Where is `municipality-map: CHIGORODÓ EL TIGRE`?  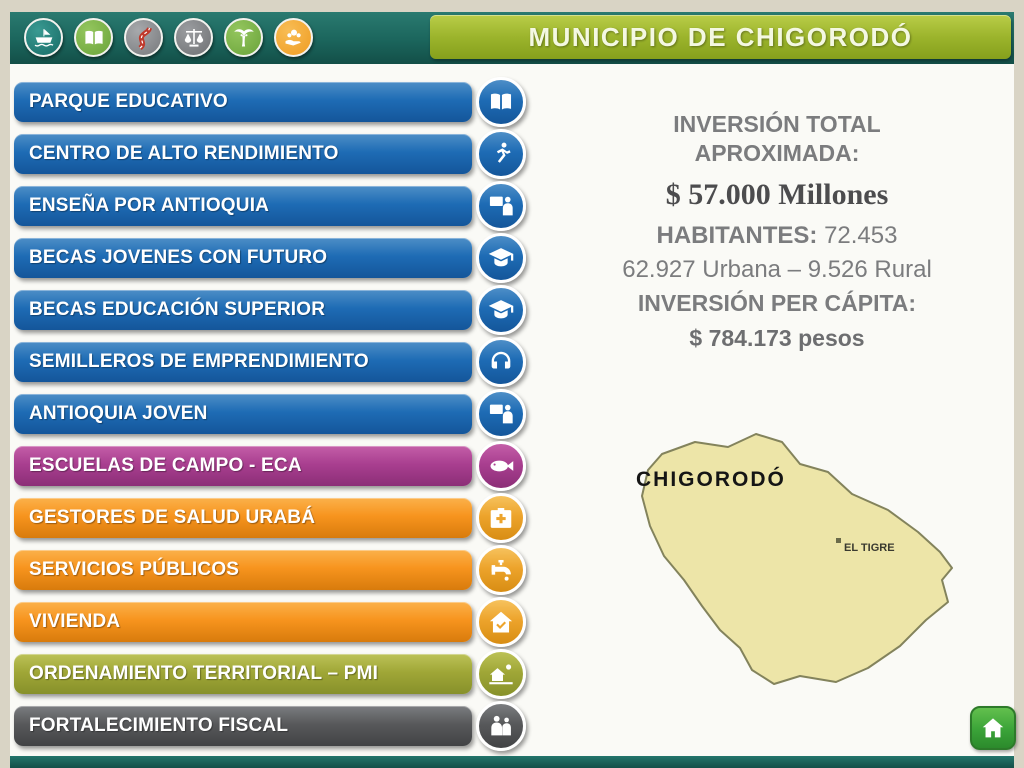 municipality-map: CHIGORODÓ EL TIGRE is located at coordinates (795, 565).